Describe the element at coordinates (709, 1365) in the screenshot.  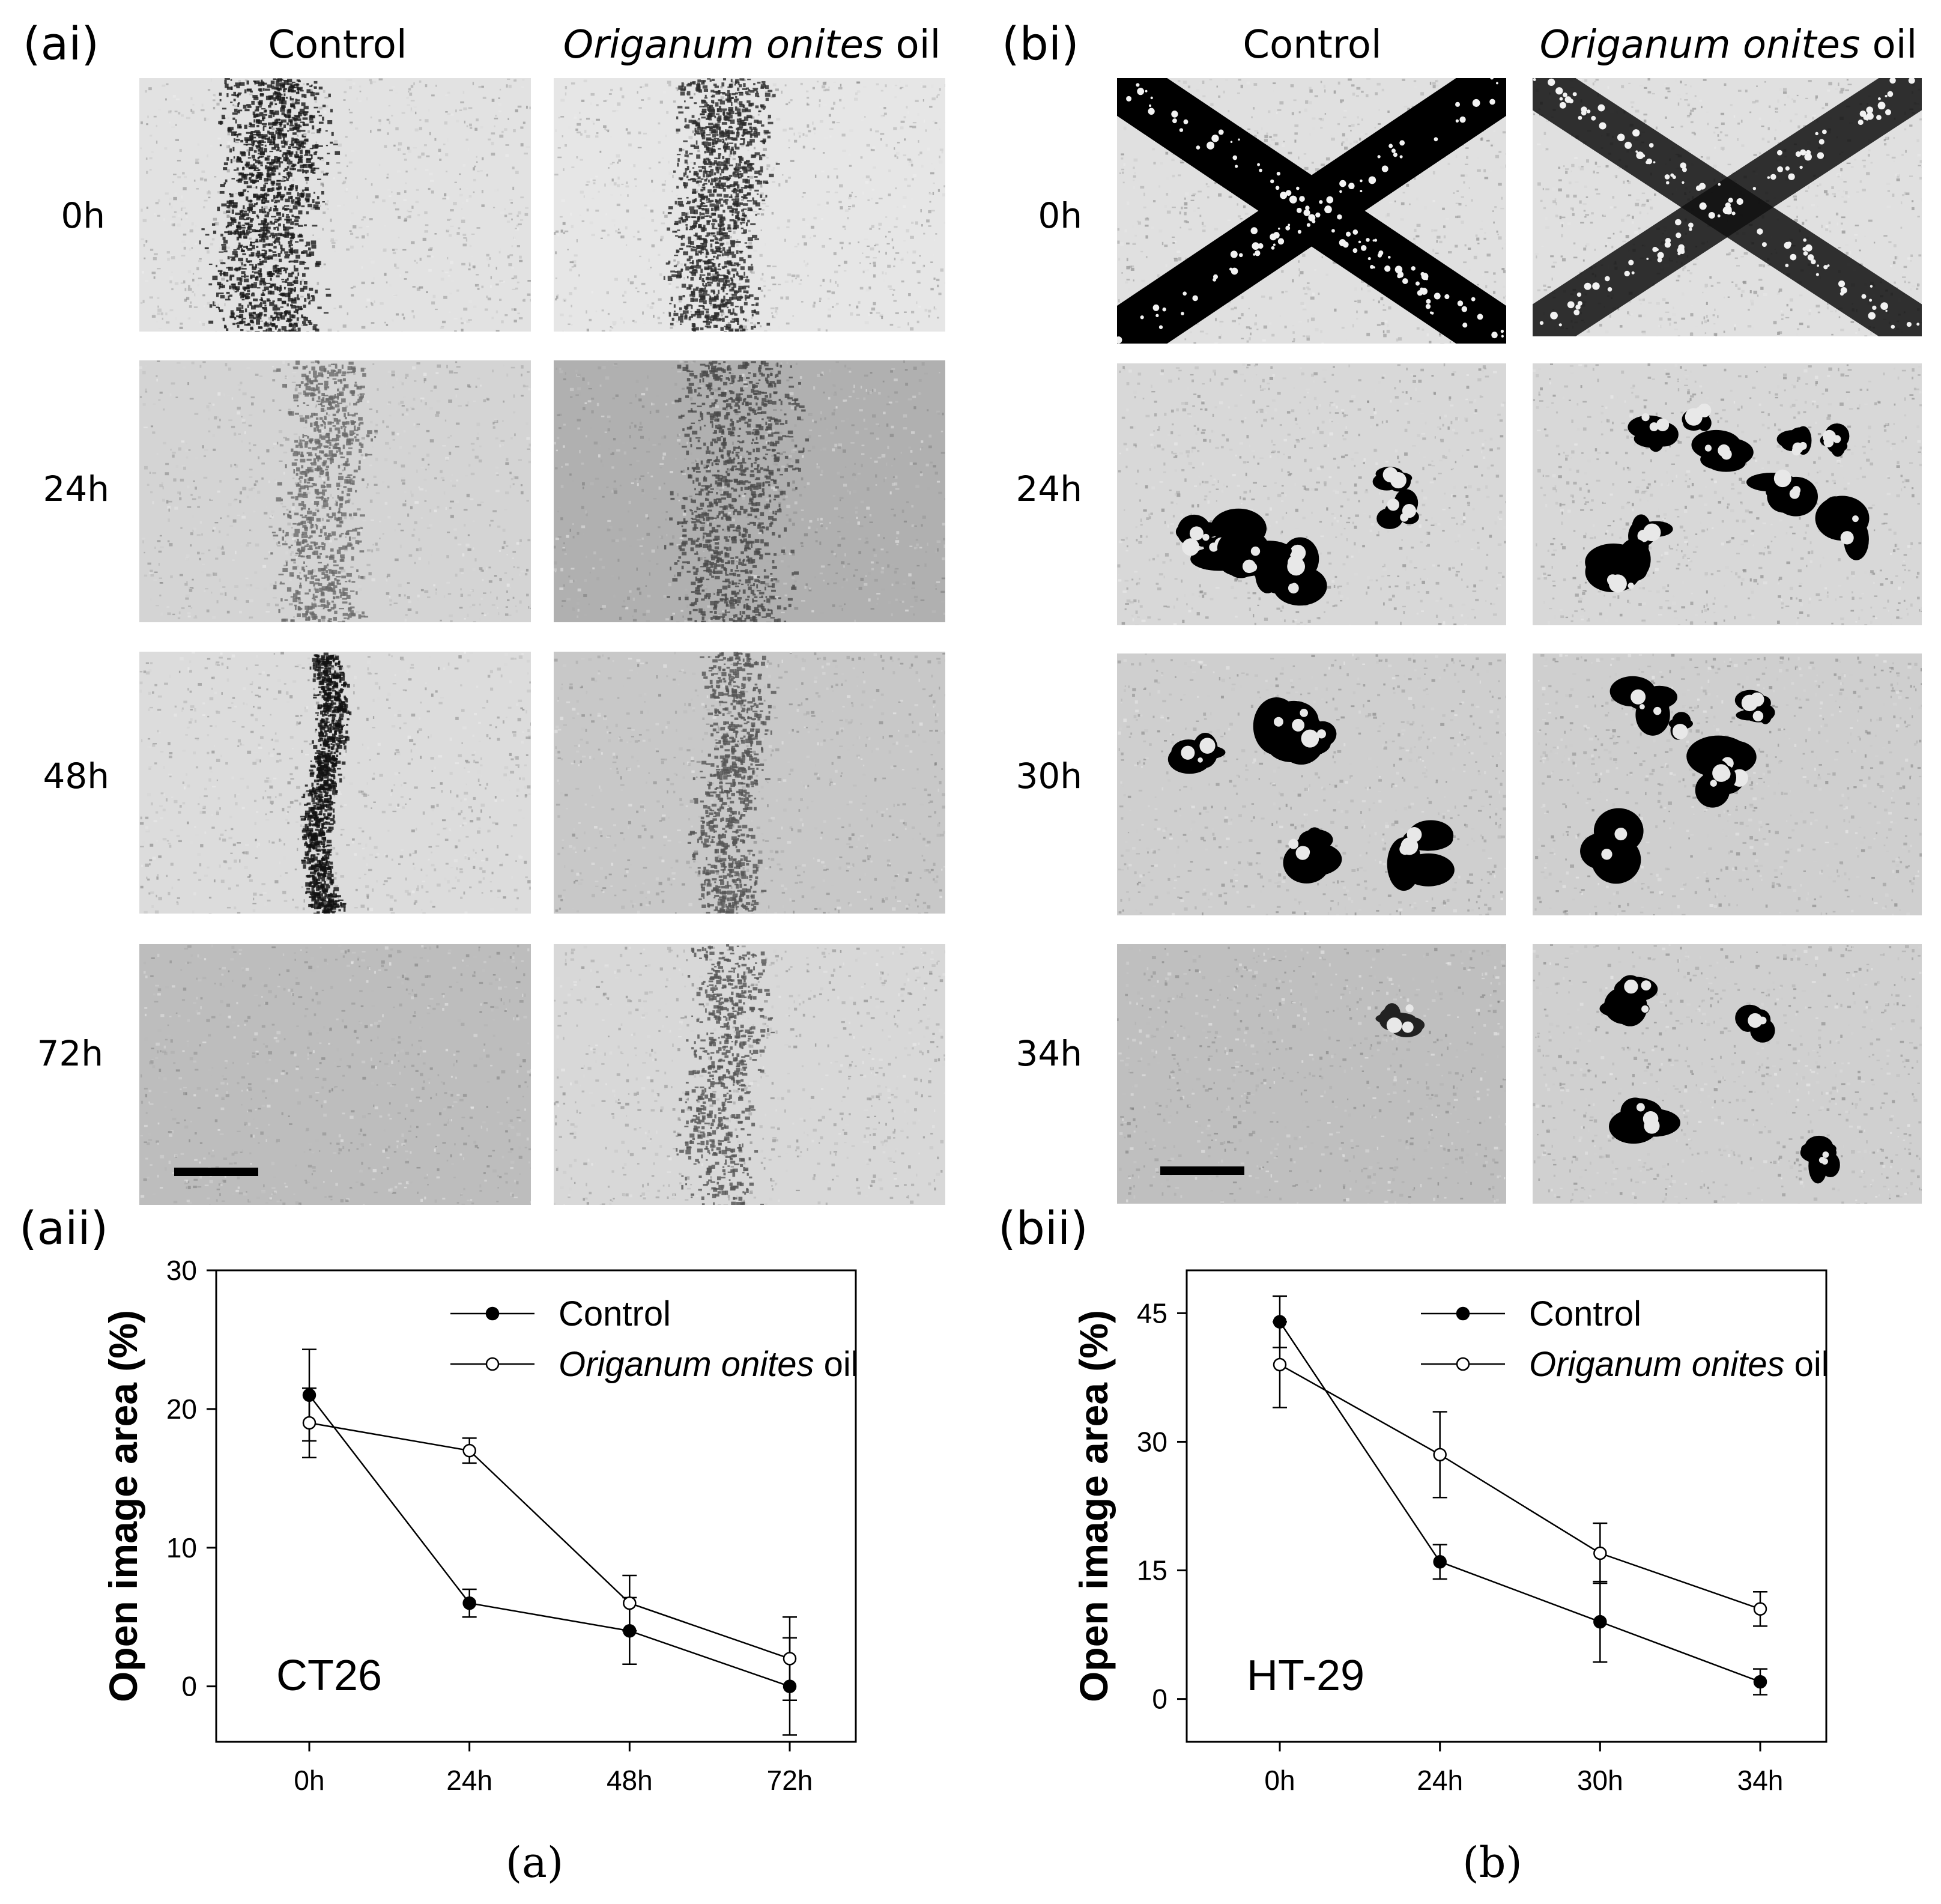
I see `chart0-legend-label-1: Origanum onites oil` at that location.